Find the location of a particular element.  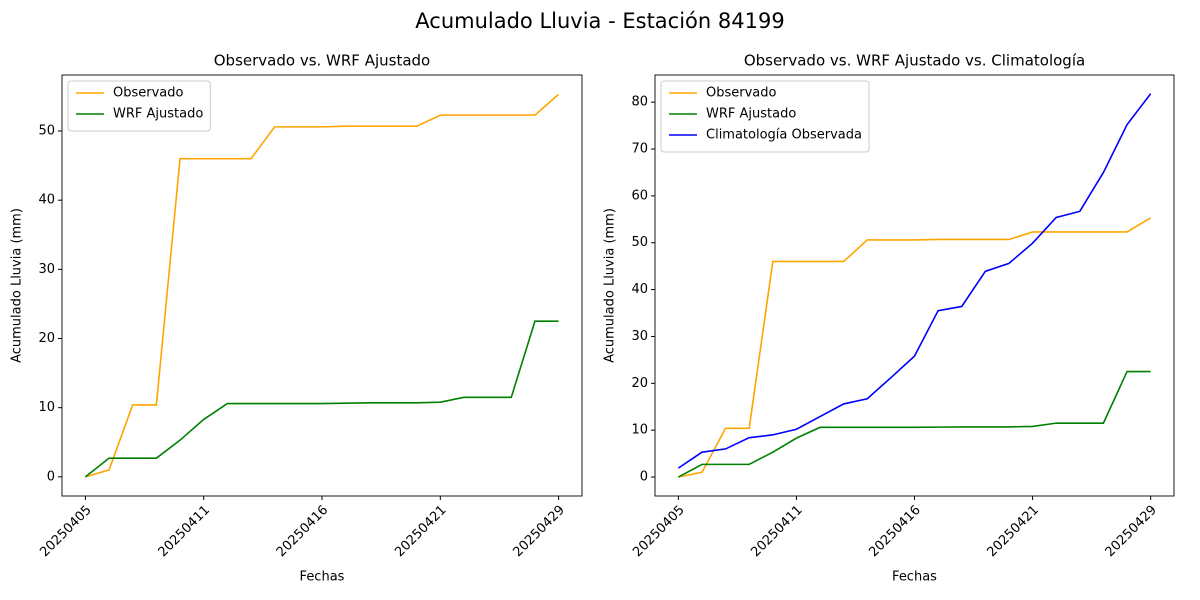

y-tick-label: 60 is located at coordinates (639, 195).